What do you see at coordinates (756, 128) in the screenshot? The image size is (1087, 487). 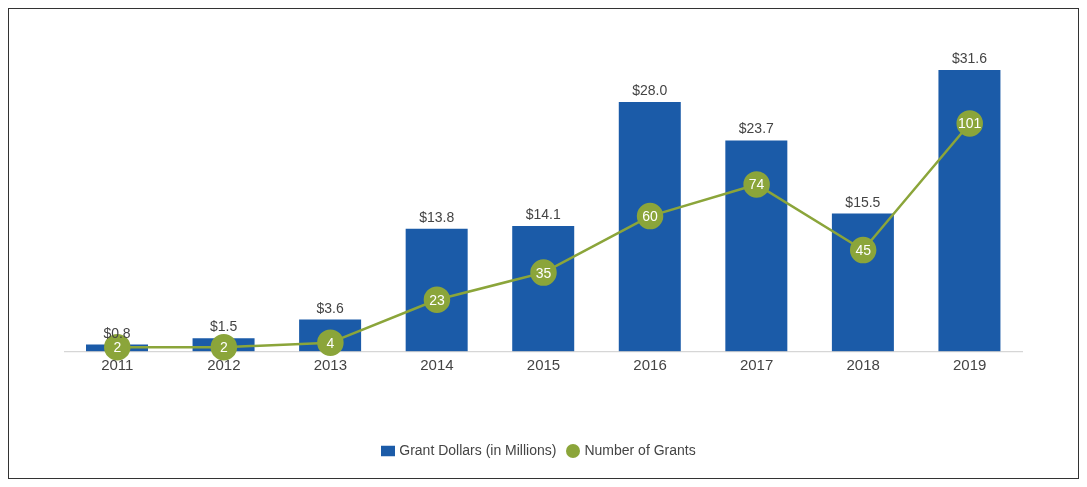 I see `data-label: $23.7` at bounding box center [756, 128].